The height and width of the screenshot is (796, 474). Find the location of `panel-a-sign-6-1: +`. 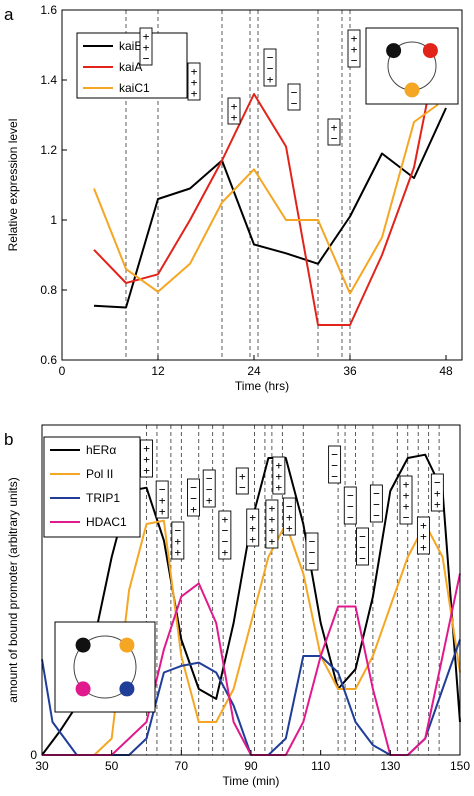

panel-a-sign-6-1: + is located at coordinates (354, 49).